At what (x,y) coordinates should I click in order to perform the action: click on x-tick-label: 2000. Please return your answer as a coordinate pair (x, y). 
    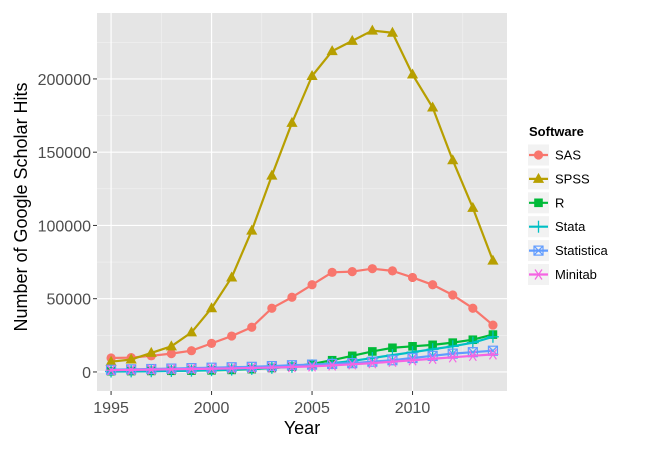
    Looking at the image, I should click on (212, 408).